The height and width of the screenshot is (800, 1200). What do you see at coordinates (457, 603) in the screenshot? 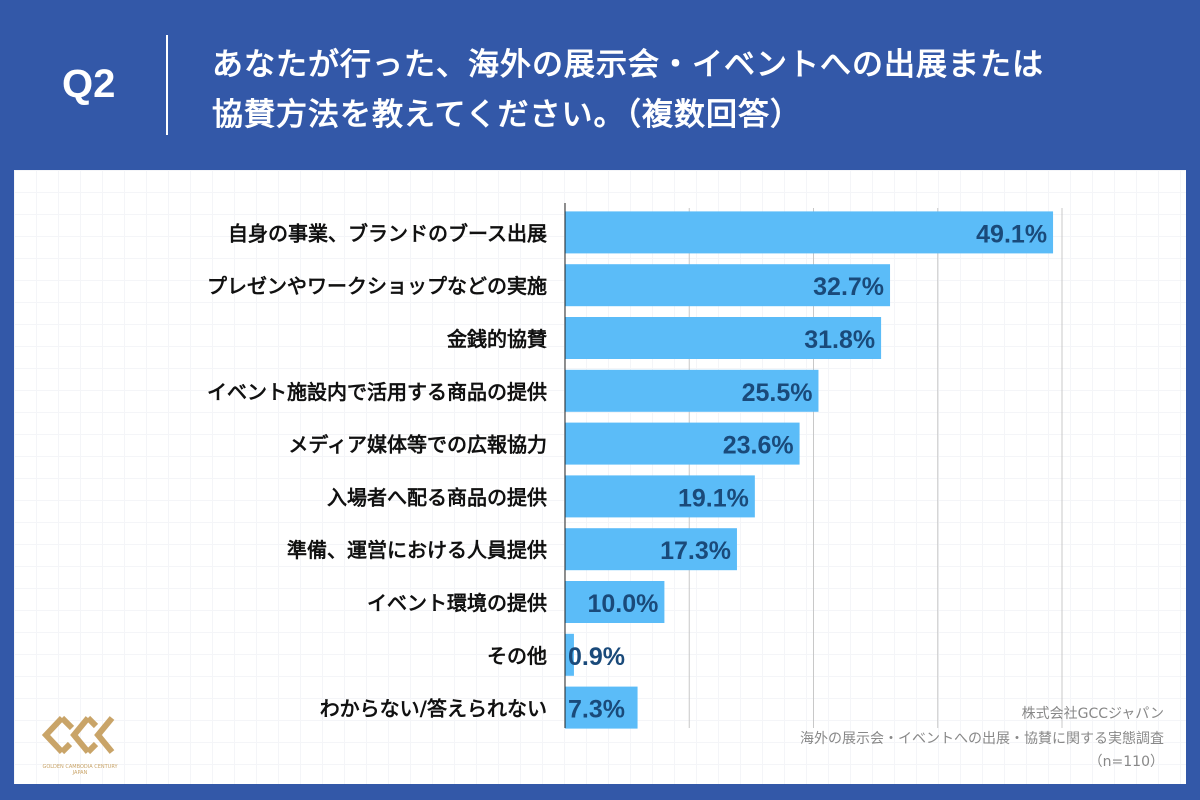
I see `category-label: イベント環境の提供` at bounding box center [457, 603].